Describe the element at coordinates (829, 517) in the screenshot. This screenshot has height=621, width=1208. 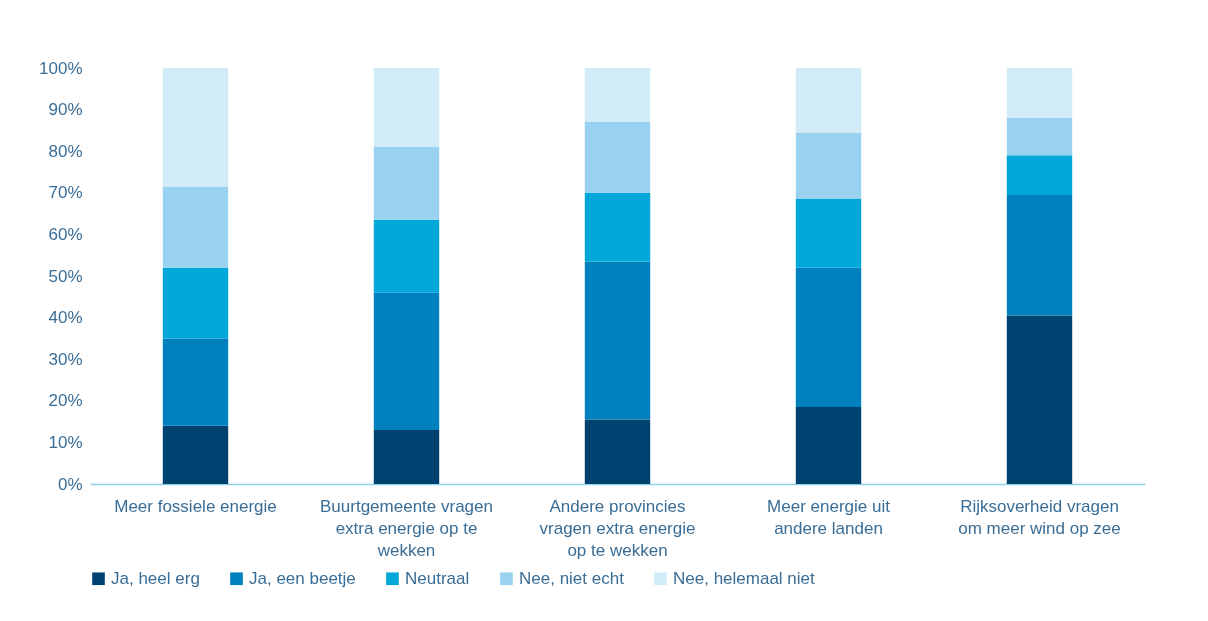
I see `x-tick-label: Meer energie uit andere landen` at that location.